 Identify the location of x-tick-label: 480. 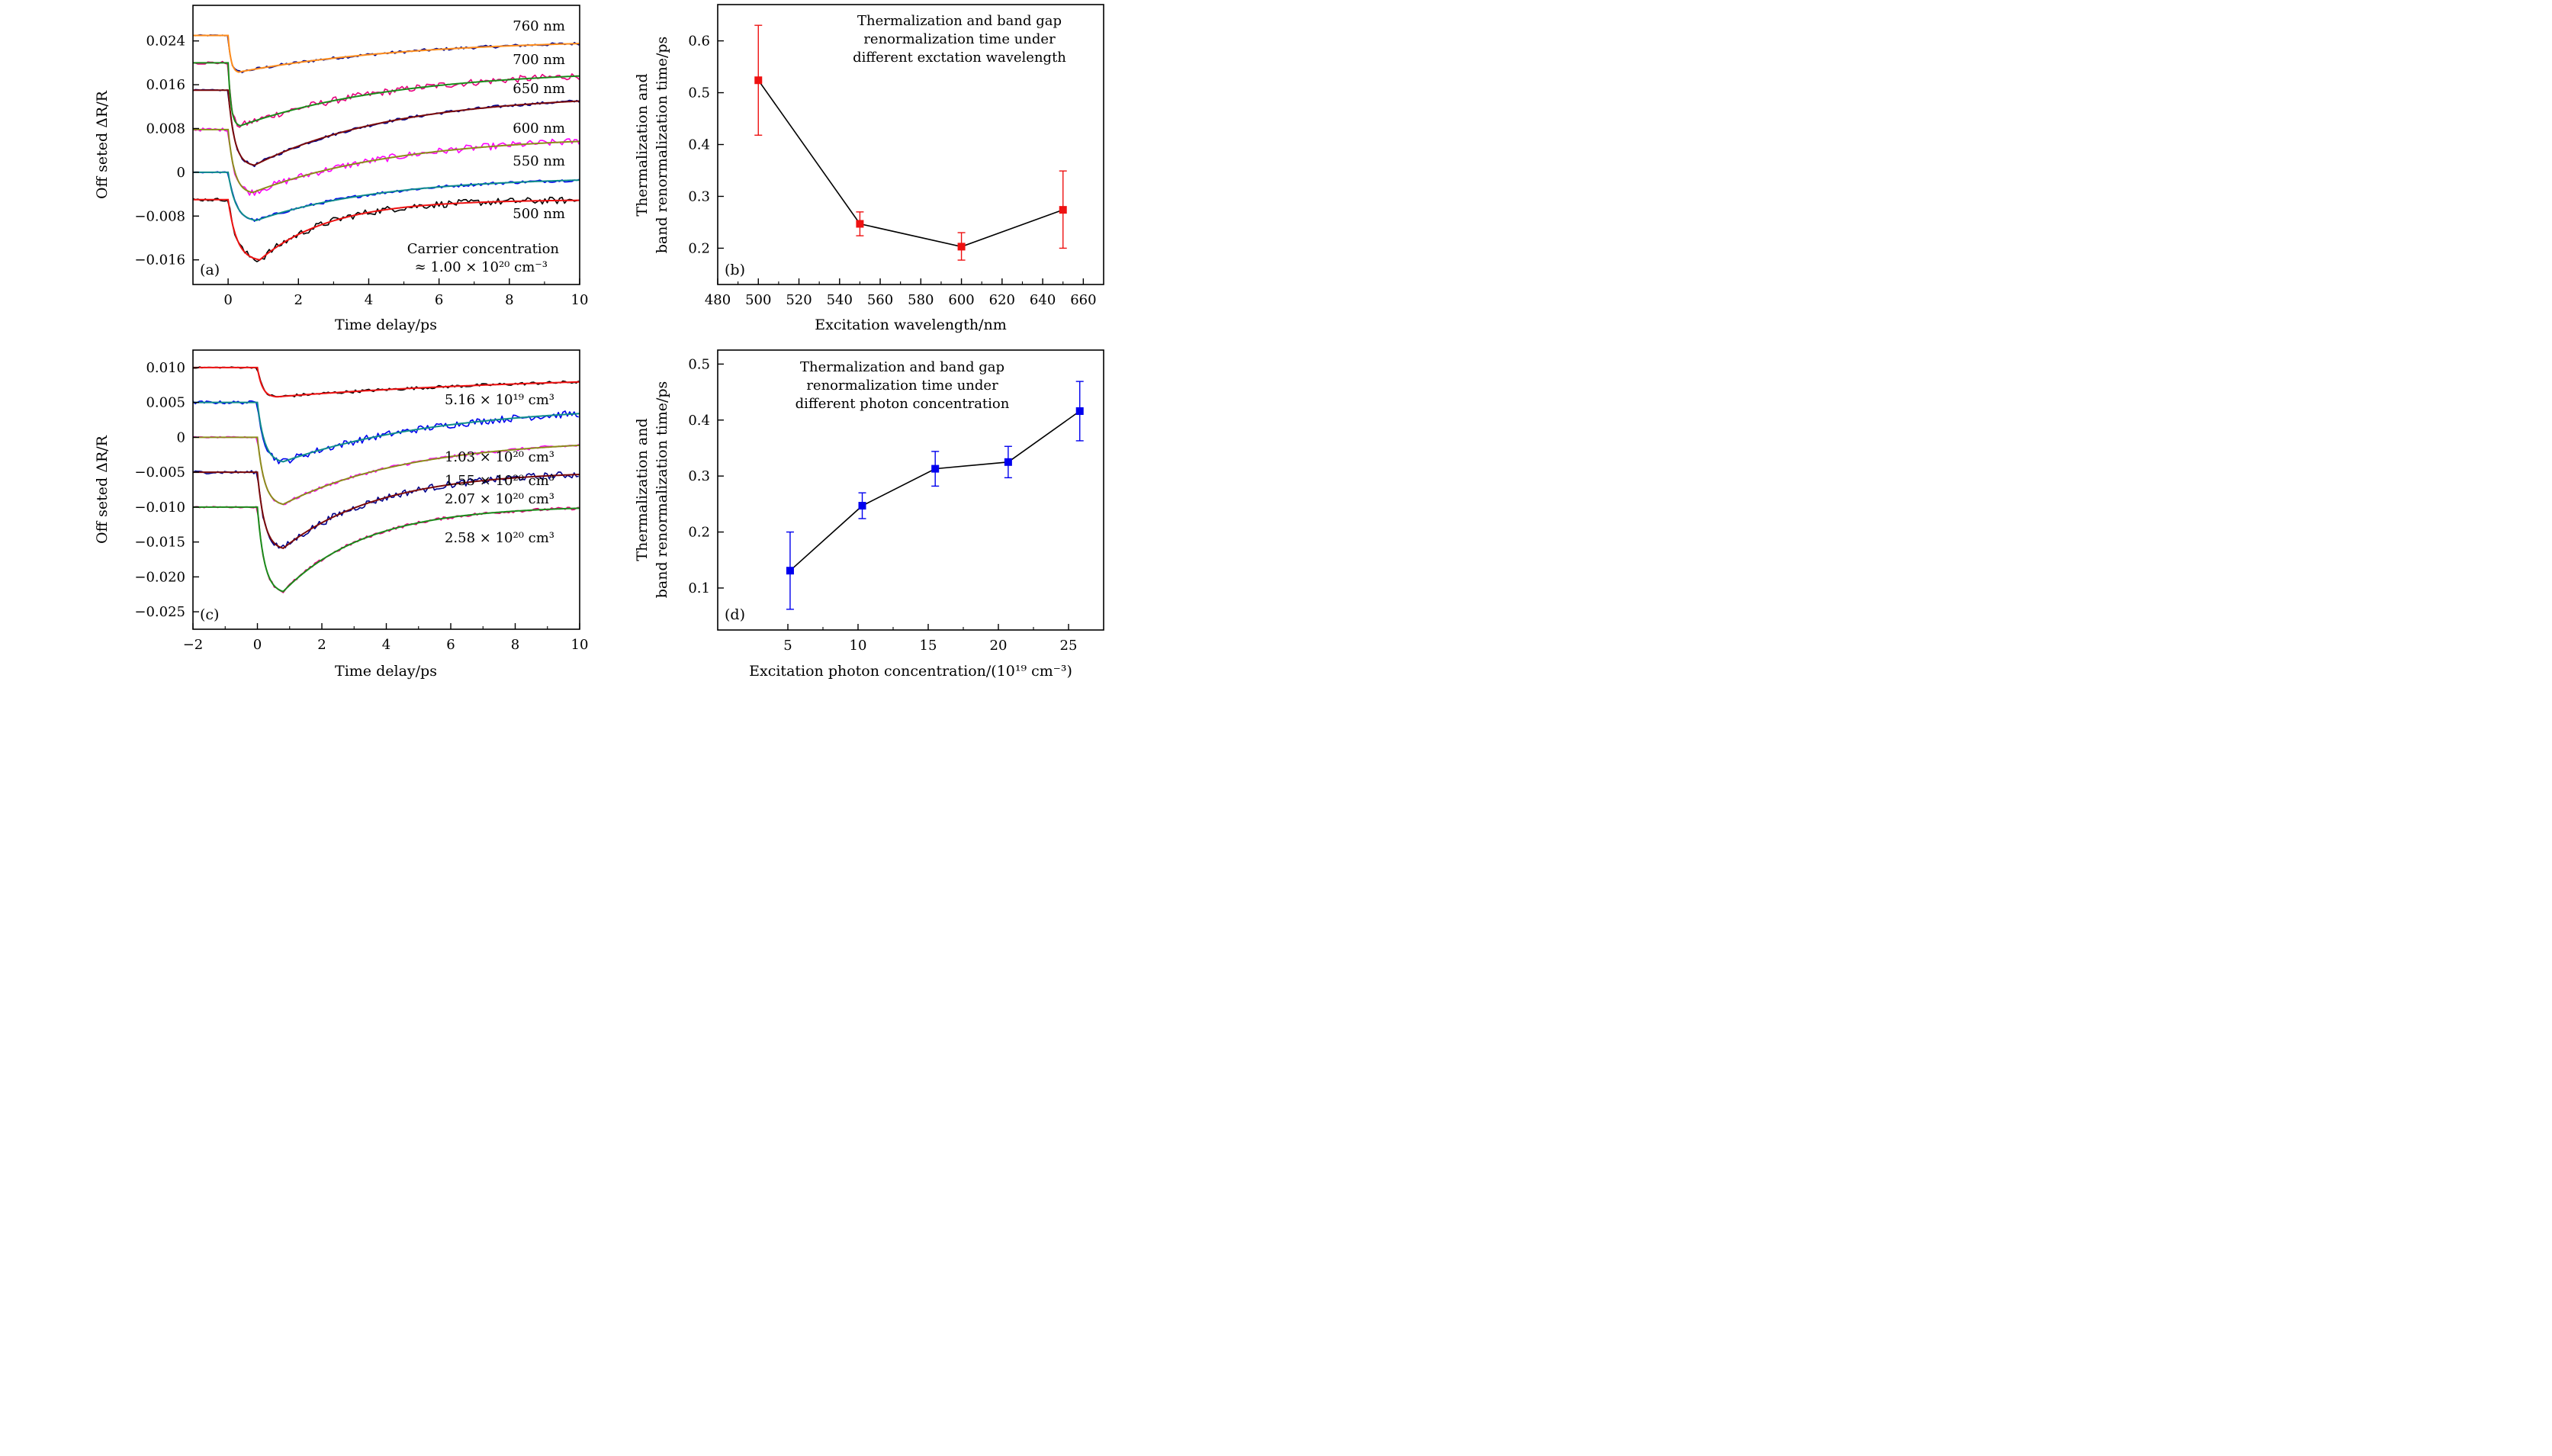
(718, 300).